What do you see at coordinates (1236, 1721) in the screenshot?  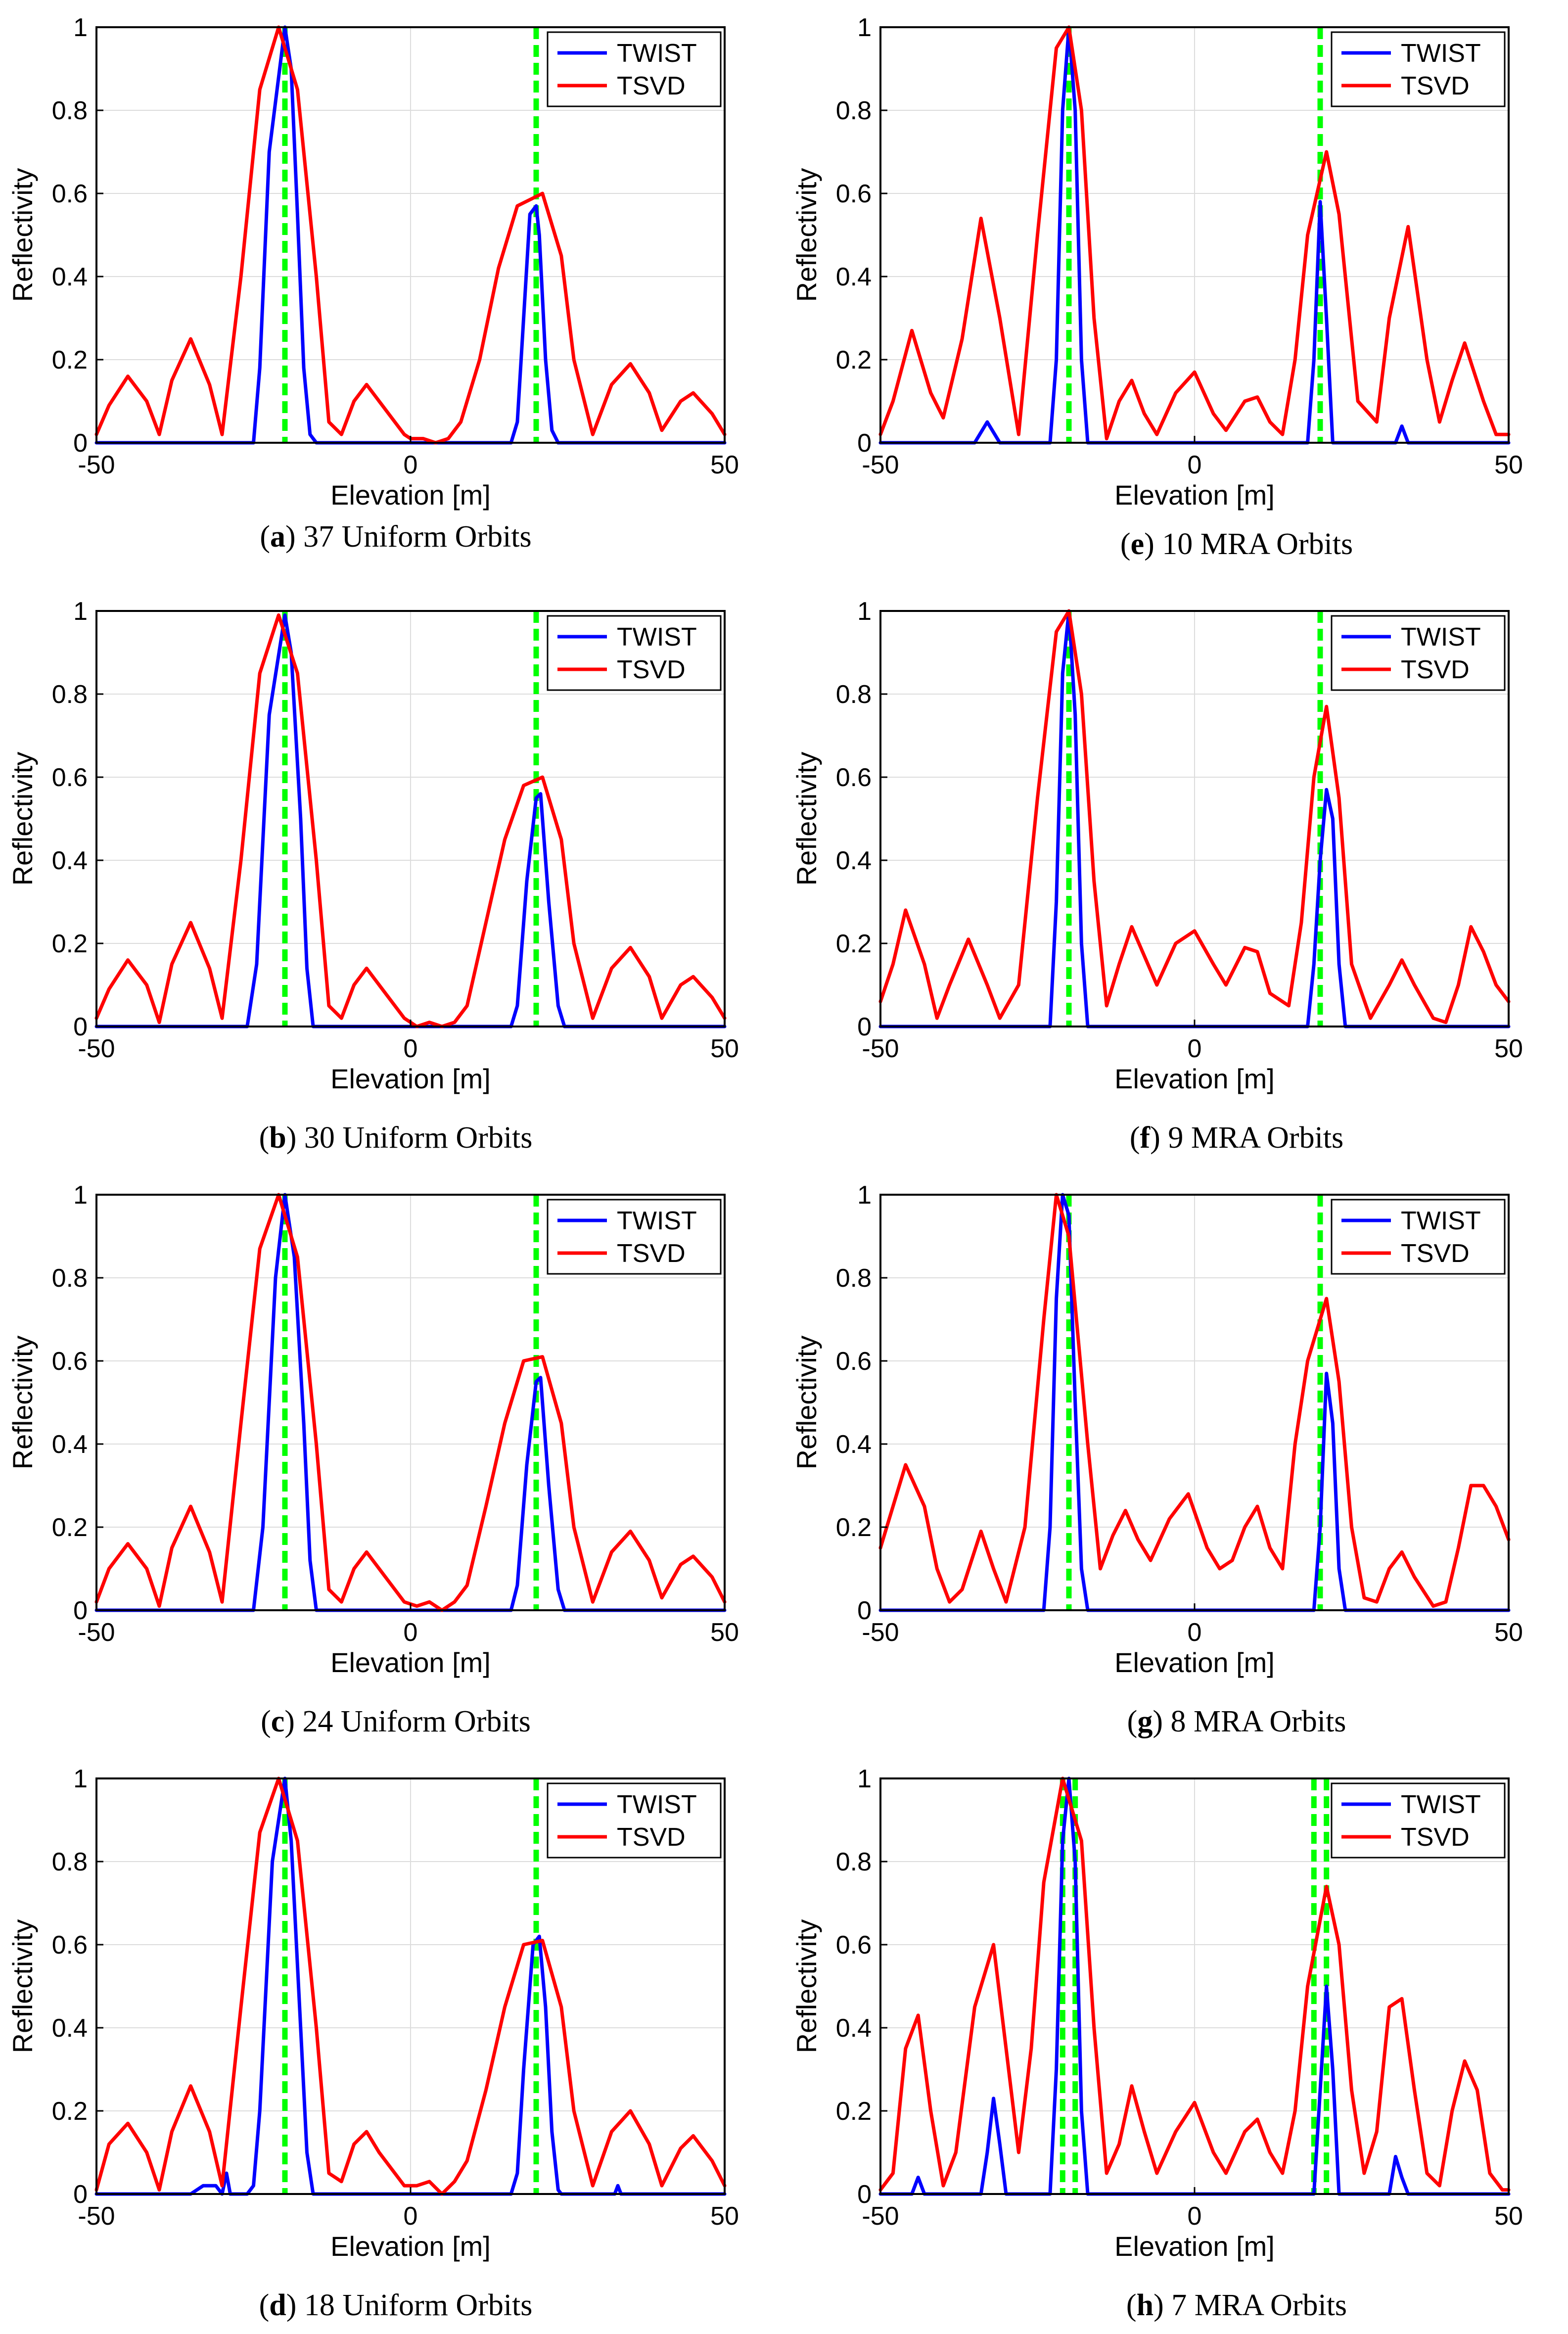 I see `caption-g: (g) 8 MRA Orbits` at bounding box center [1236, 1721].